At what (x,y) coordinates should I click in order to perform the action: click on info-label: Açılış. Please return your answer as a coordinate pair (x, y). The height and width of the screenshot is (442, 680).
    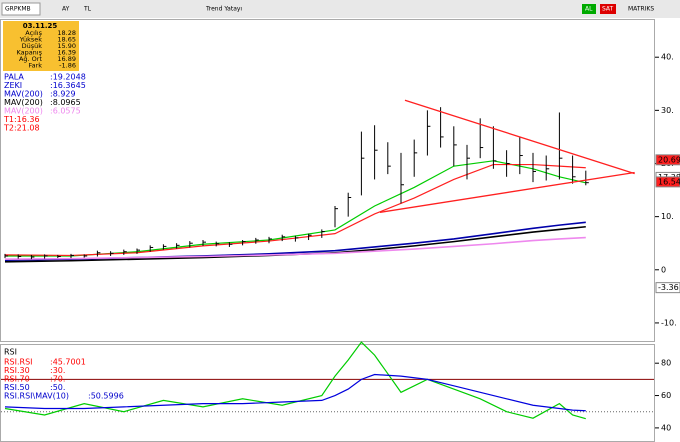
    Looking at the image, I should click on (33, 33).